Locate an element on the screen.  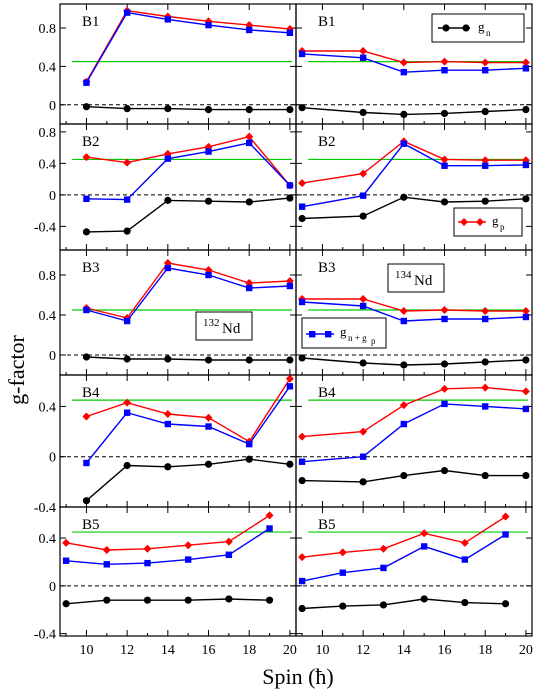
band-label: B3 is located at coordinates (91, 268).